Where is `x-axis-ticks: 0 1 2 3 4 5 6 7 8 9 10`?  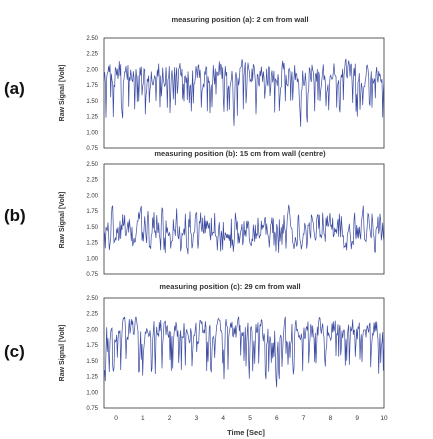
x-axis-ticks: 0 1 2 3 4 5 6 7 8 9 10 is located at coordinates (251, 418).